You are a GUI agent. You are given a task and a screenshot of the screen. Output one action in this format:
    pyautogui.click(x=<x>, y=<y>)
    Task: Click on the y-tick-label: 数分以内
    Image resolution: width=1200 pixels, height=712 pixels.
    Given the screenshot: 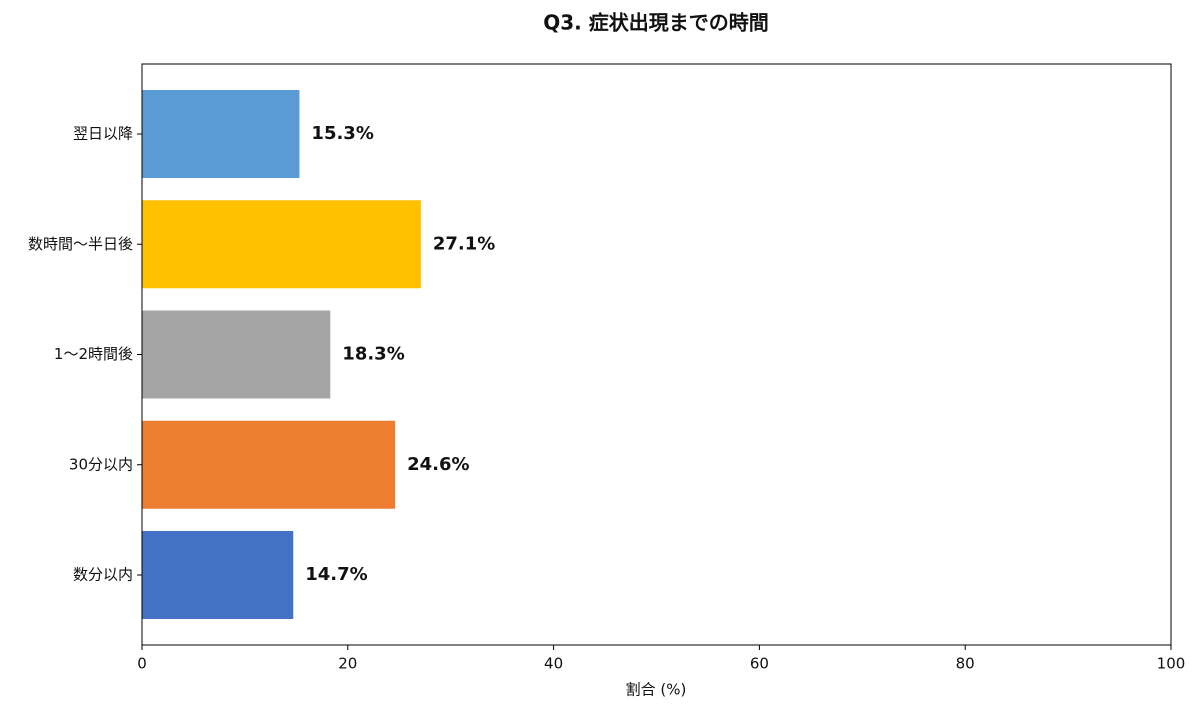 What is the action you would take?
    pyautogui.click(x=103, y=575)
    